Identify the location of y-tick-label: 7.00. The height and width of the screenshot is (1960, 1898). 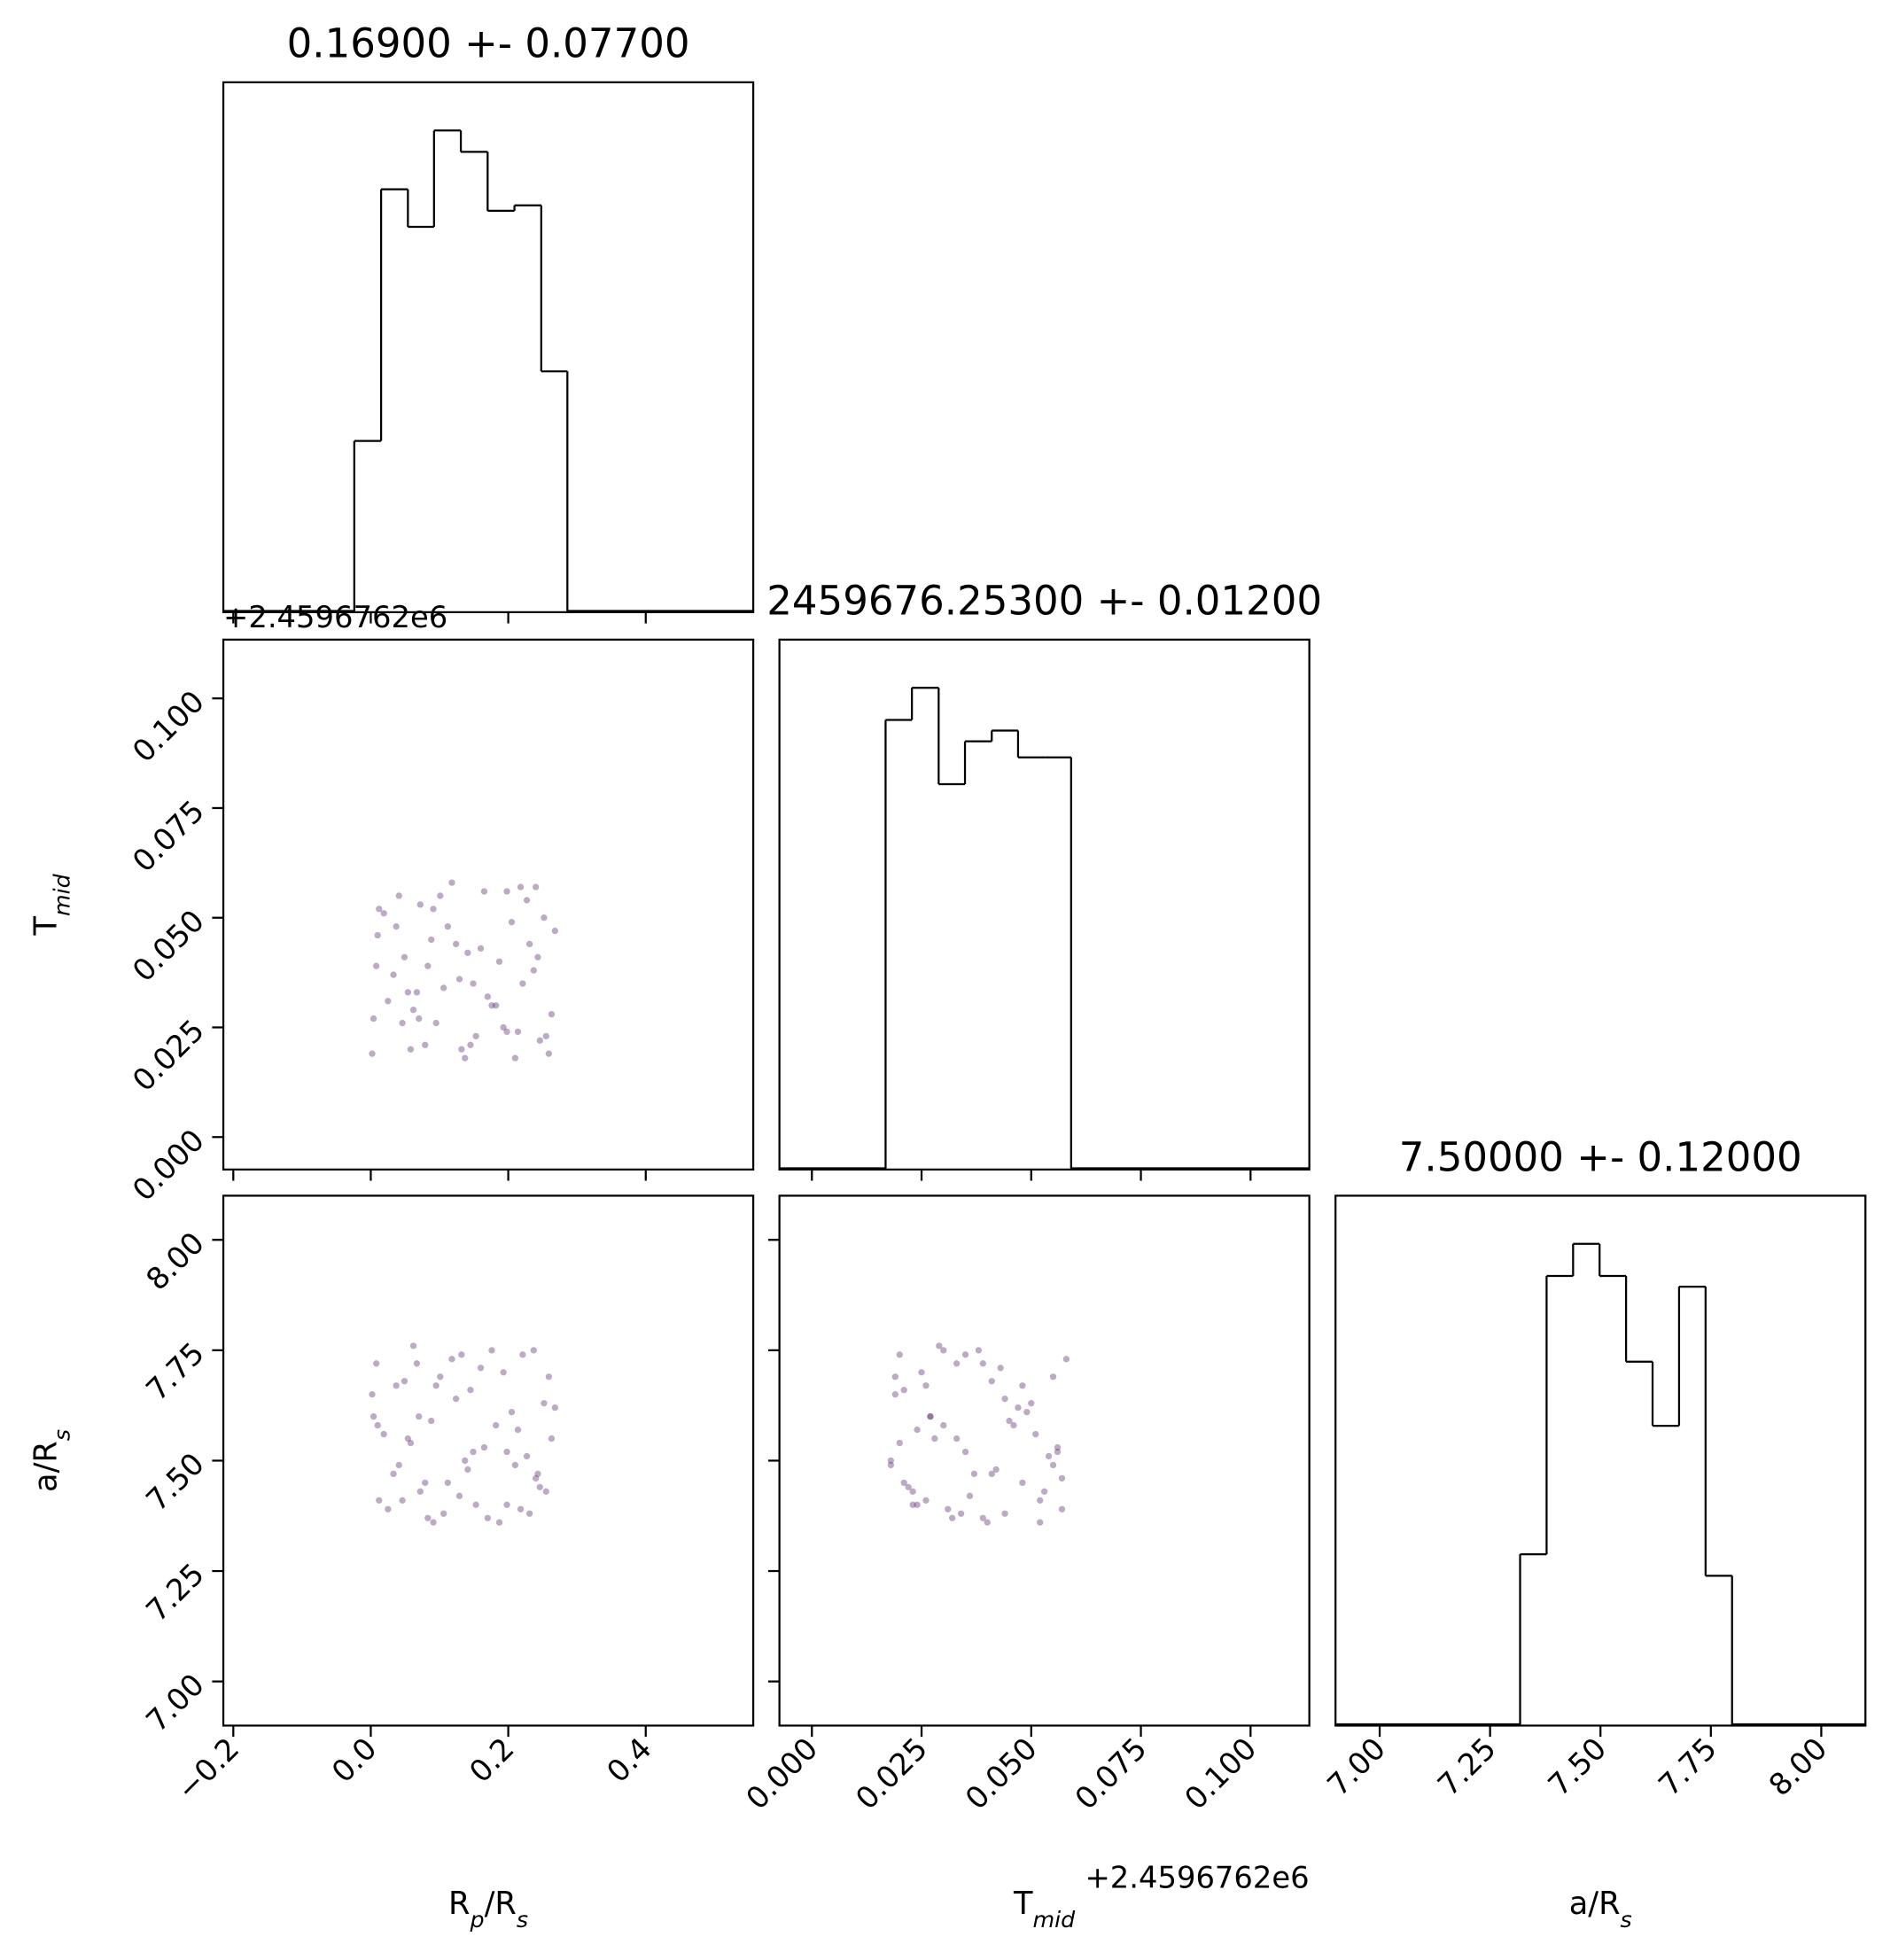
(175, 1702).